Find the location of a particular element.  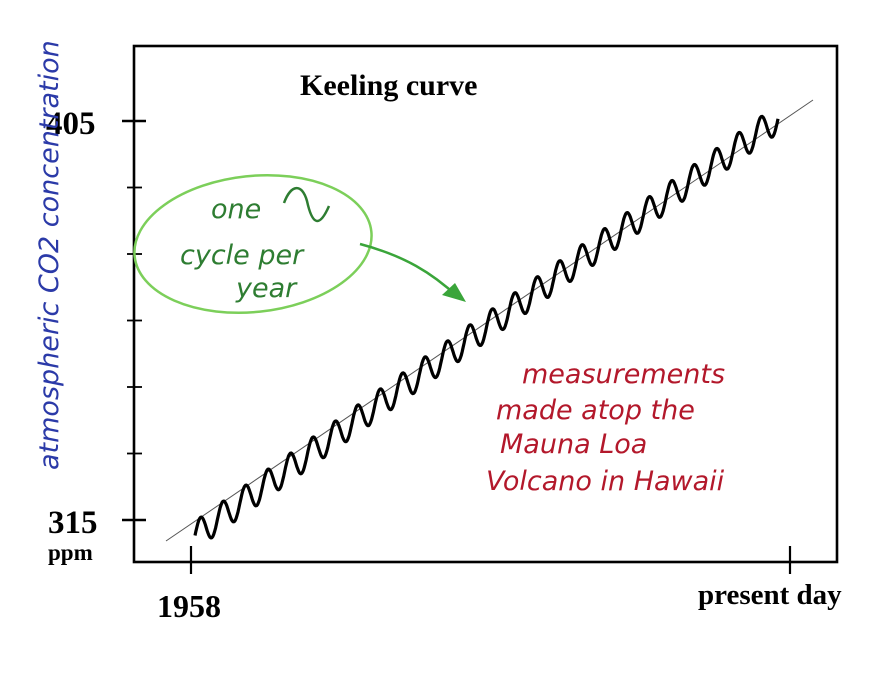

measurement-note-line2: made atop the is located at coordinates (595, 410).